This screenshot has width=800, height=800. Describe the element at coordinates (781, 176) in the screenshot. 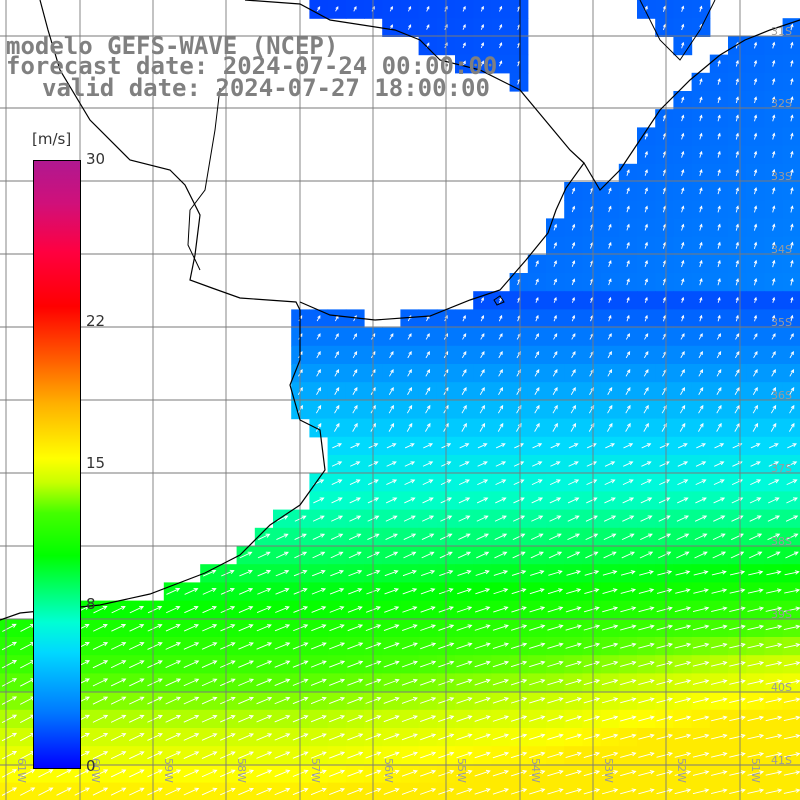

I see `latitude-label: 33S` at that location.